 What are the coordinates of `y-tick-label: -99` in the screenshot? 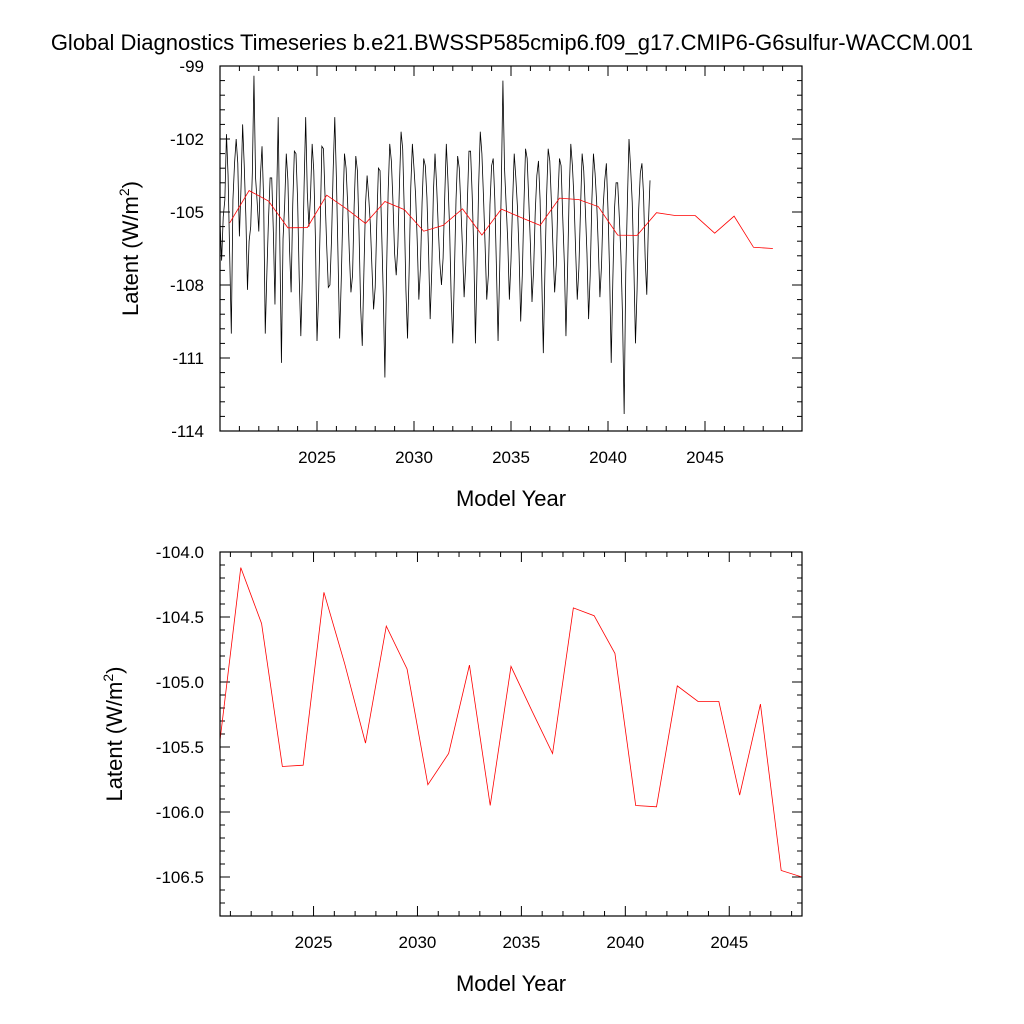 It's located at (191, 66).